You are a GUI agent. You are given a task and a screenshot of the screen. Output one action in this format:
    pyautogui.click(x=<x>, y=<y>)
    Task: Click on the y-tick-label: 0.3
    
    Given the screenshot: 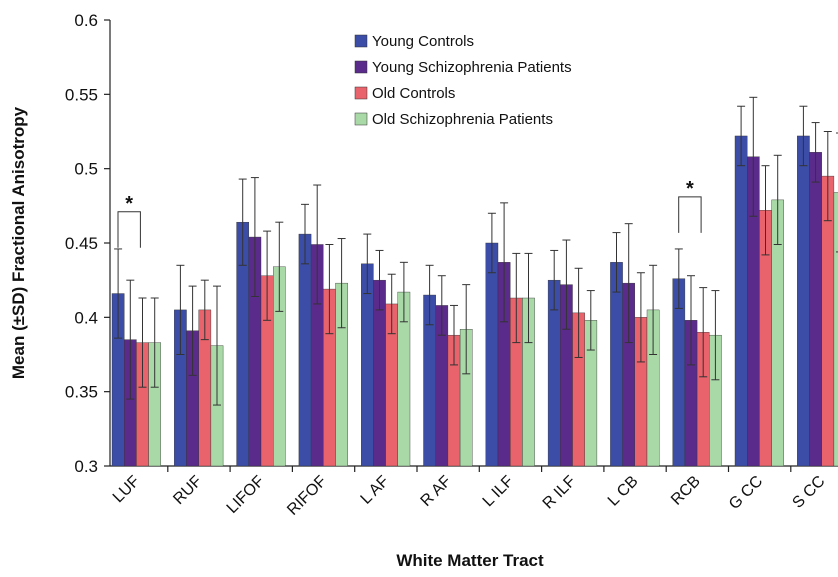 What is the action you would take?
    pyautogui.click(x=86, y=466)
    